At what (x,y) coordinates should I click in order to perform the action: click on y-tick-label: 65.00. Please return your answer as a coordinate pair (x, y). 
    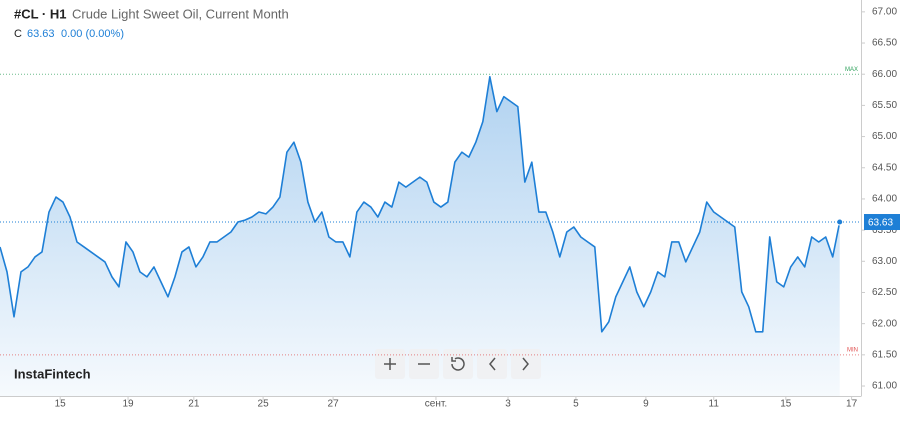
    Looking at the image, I should click on (884, 136).